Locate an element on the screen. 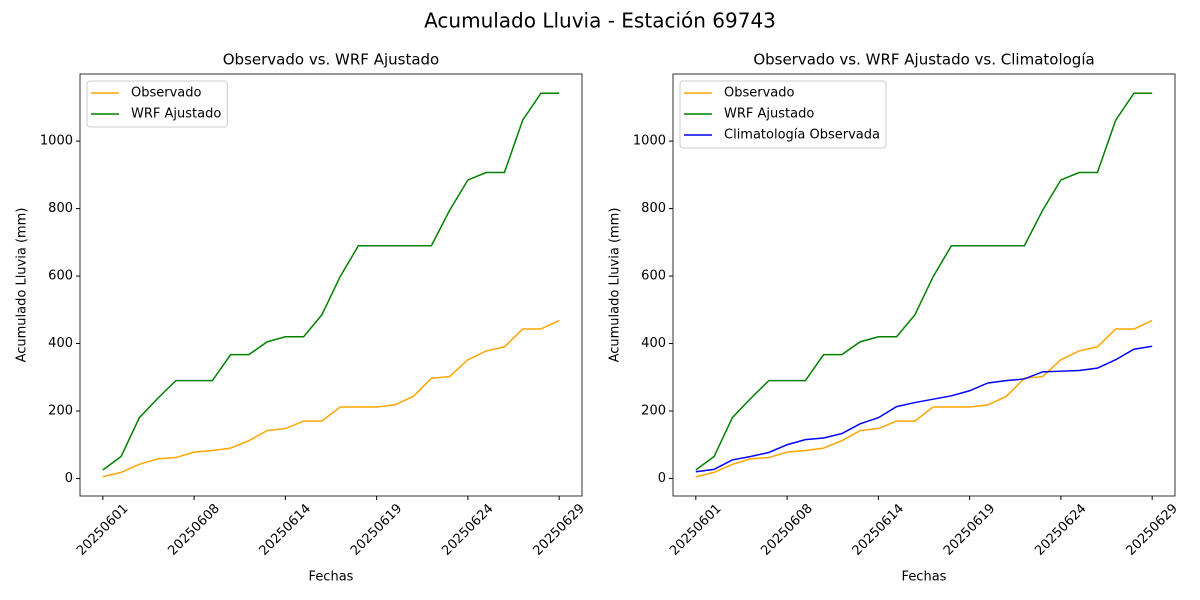 The image size is (1200, 600). subplot-title: Observado vs. WRF Ajustado is located at coordinates (331, 60).